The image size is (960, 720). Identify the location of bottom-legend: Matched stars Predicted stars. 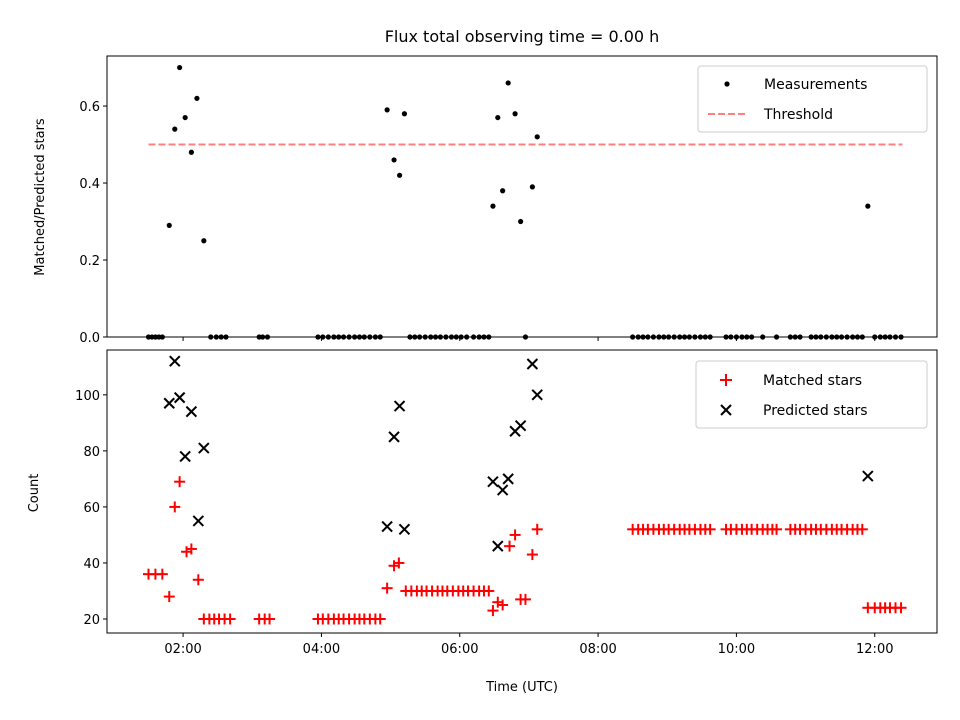
(811, 394).